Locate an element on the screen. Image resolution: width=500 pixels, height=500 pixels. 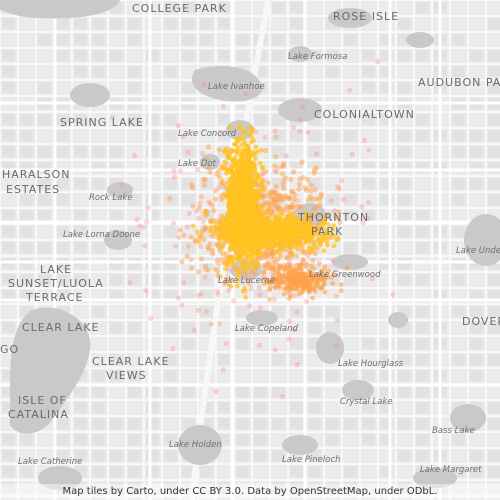
lake-copeland is located at coordinates (262, 318).